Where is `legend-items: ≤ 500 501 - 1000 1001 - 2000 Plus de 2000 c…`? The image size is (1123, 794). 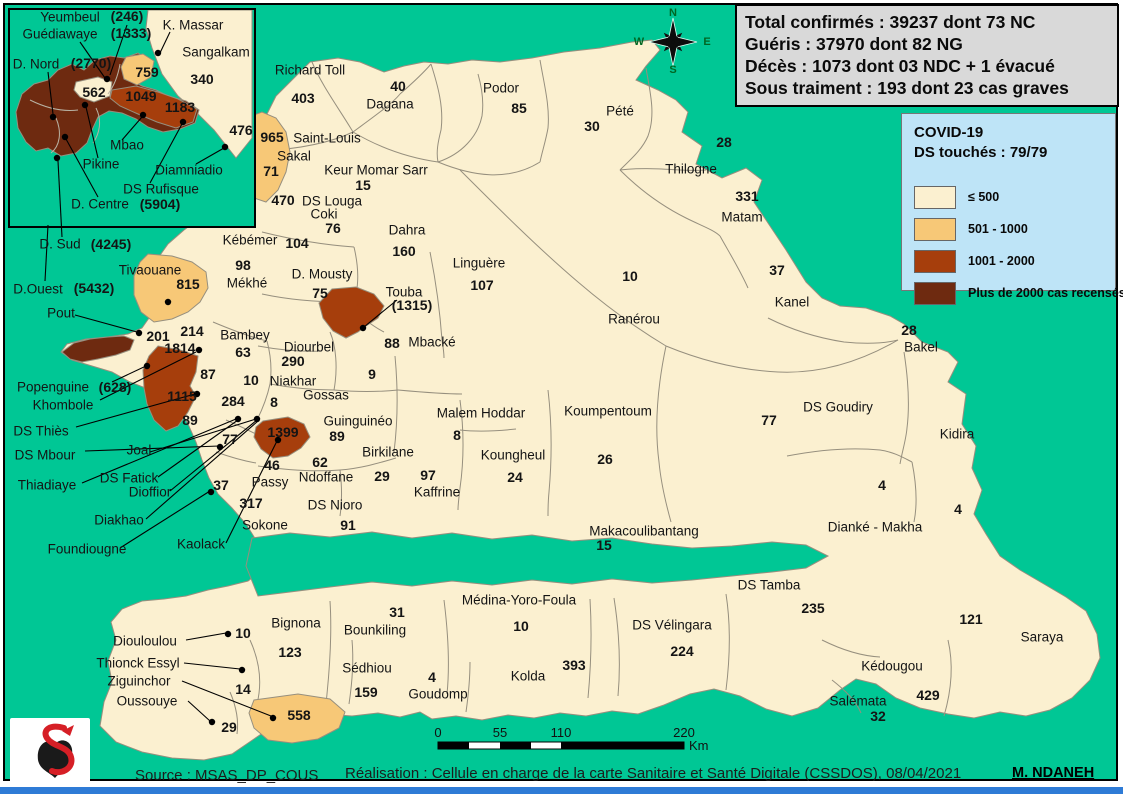
legend-items: ≤ 500 501 - 1000 1001 - 2000 Plus de 2000 c… is located at coordinates (1018, 245).